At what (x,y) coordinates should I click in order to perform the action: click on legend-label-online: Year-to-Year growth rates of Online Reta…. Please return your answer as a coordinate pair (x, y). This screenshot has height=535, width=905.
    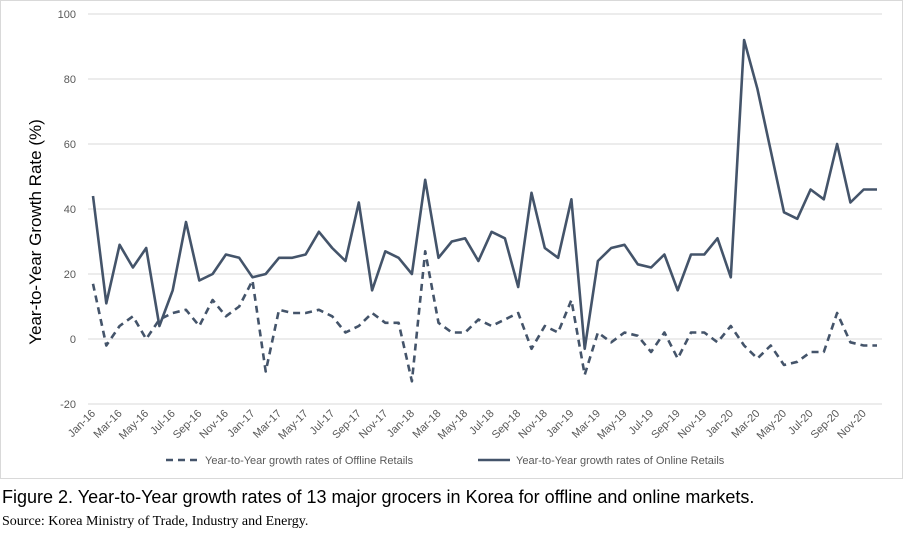
    Looking at the image, I should click on (620, 461).